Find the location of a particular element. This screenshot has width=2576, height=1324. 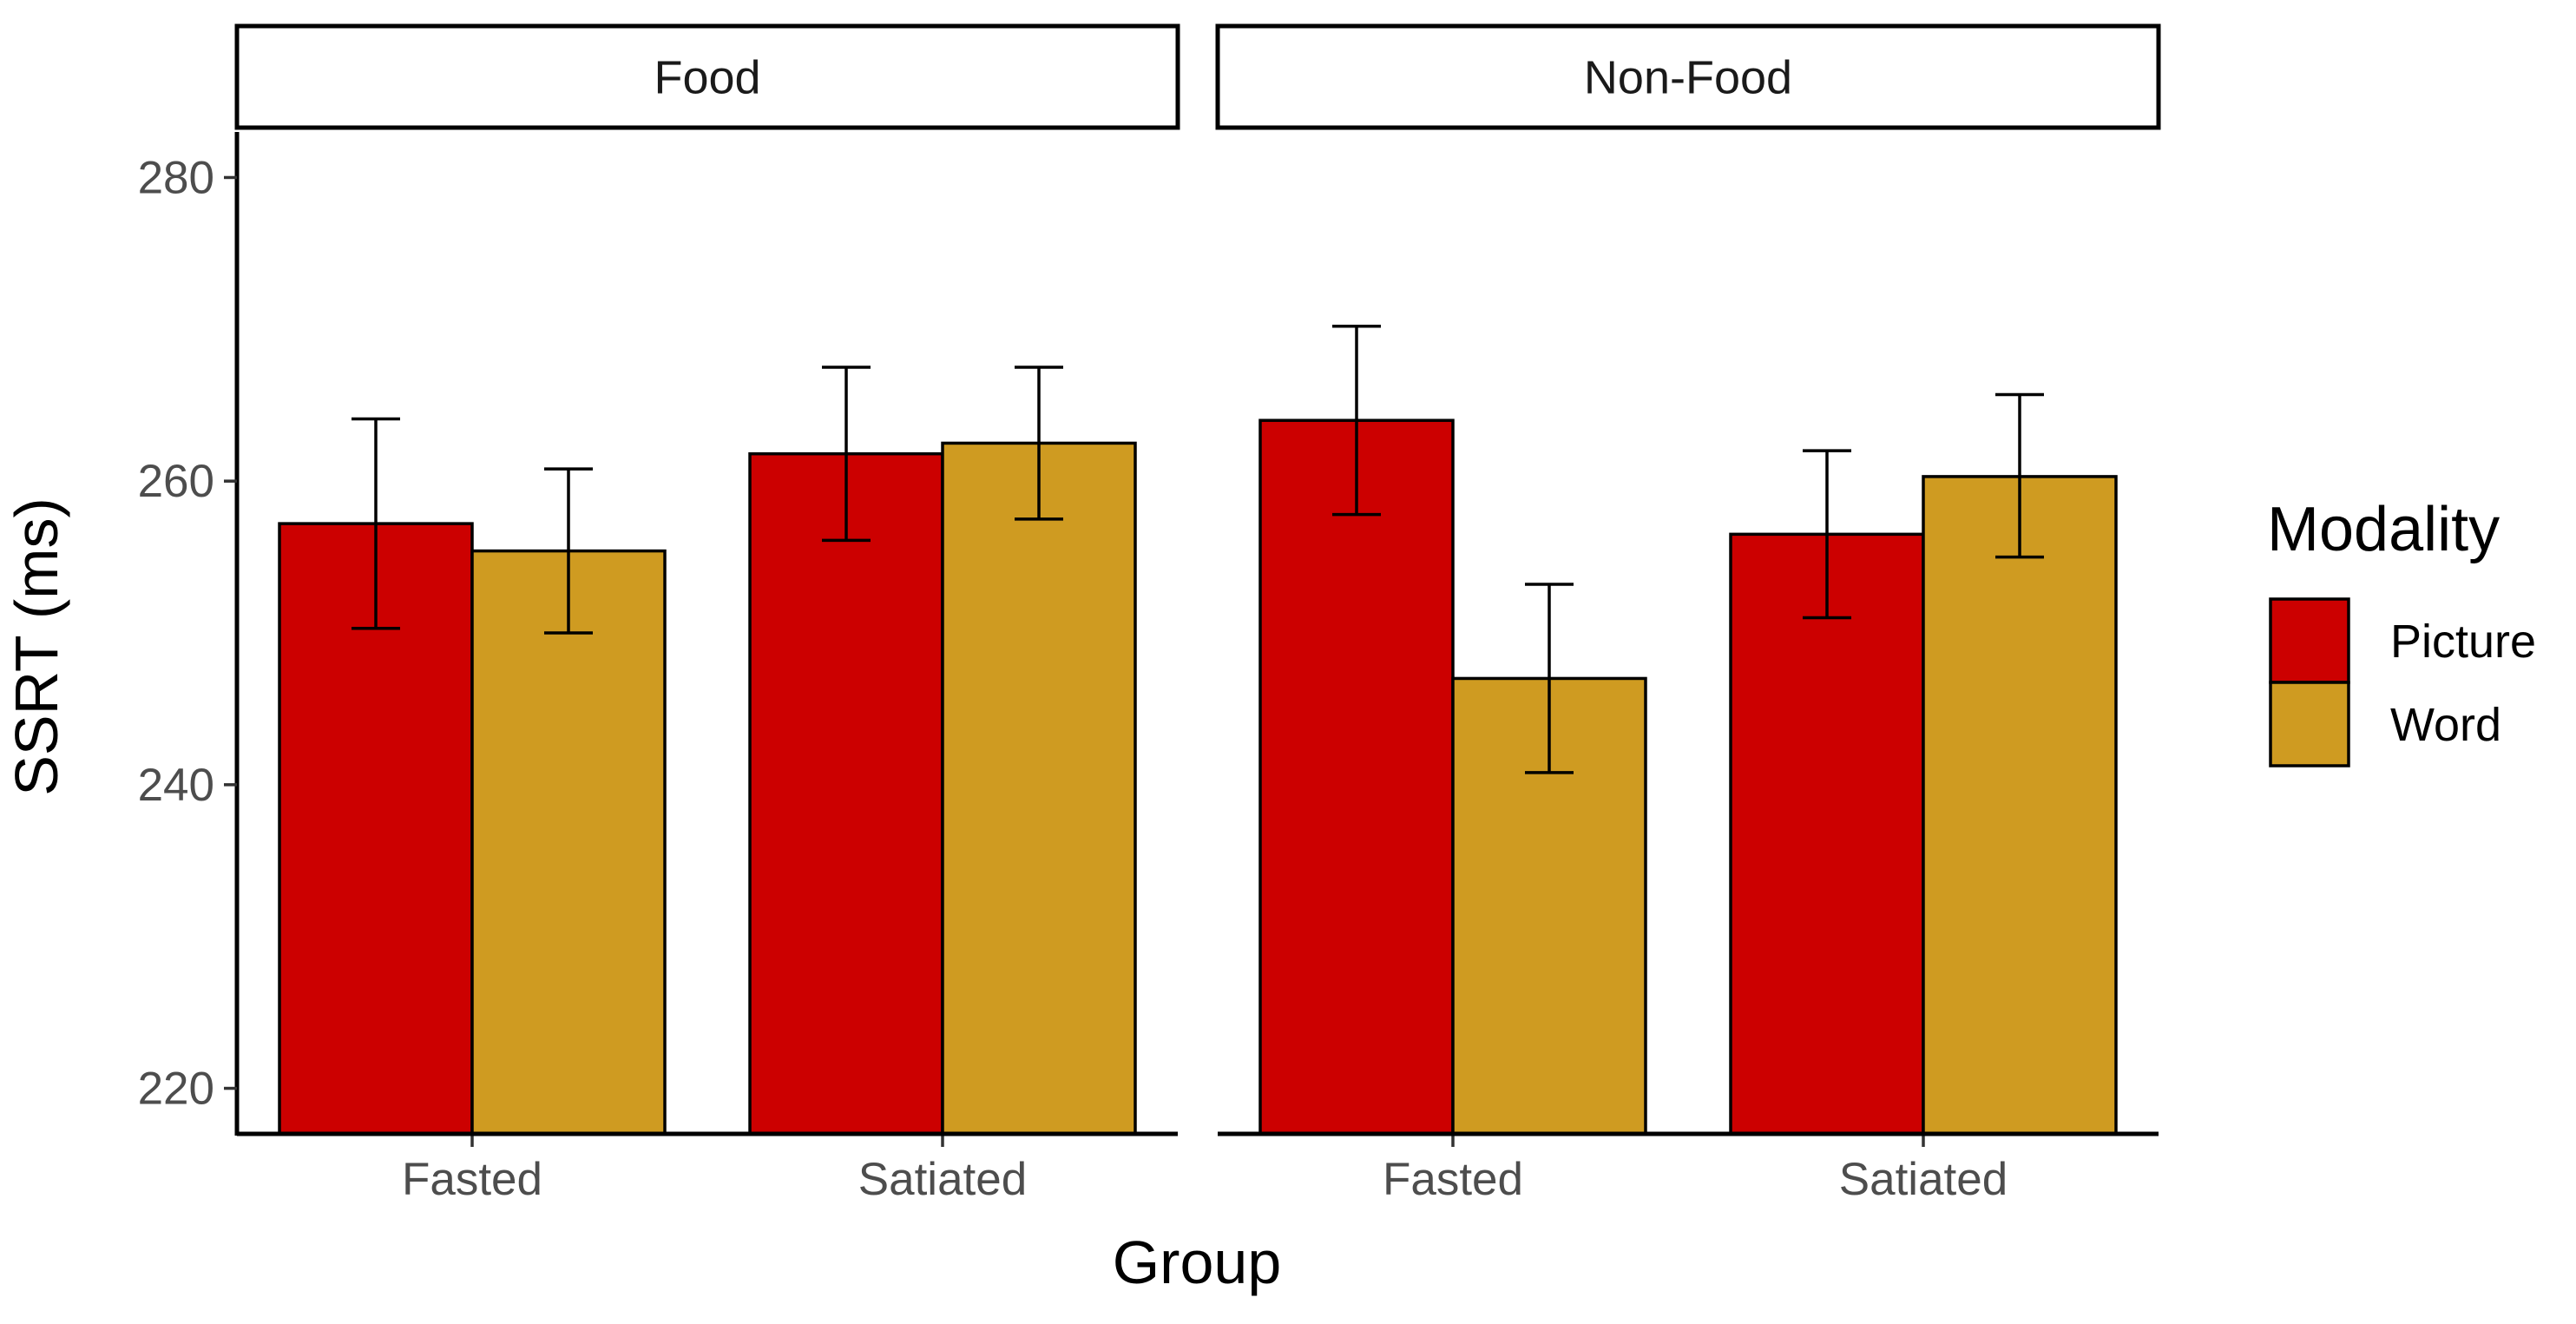

panel-strip-label: Food is located at coordinates (707, 78).